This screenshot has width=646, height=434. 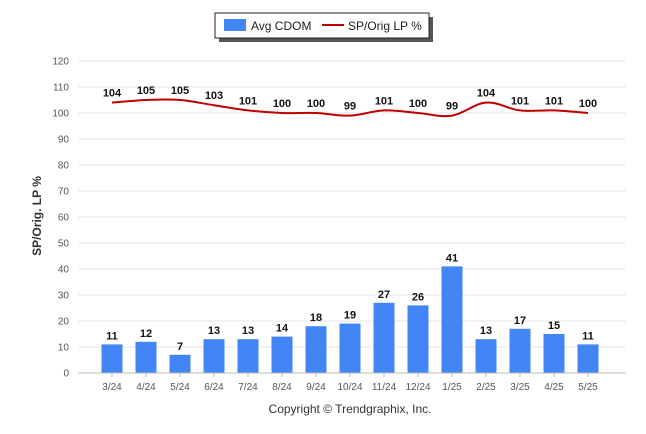 I want to click on x-tick-label: 4/25, so click(x=554, y=387).